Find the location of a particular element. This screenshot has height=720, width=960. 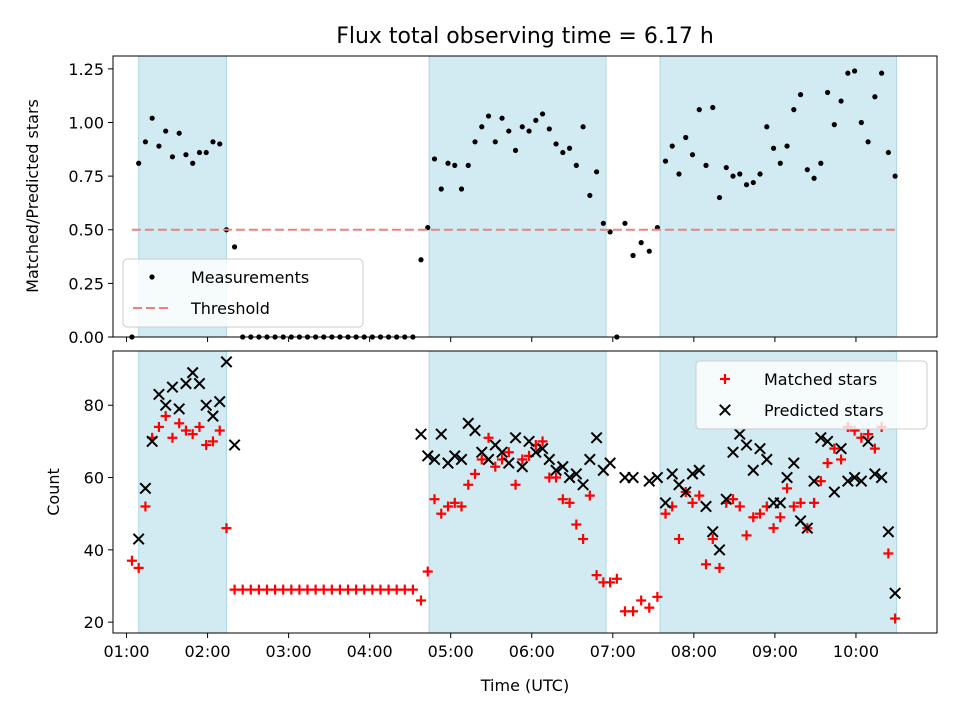

legend-measurements-swatch is located at coordinates (152, 277).